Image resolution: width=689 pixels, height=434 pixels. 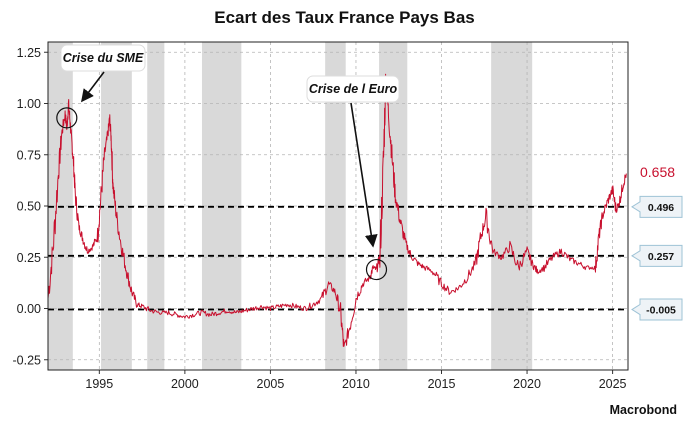 What do you see at coordinates (29, 53) in the screenshot?
I see `y-tick-label: 1.25` at bounding box center [29, 53].